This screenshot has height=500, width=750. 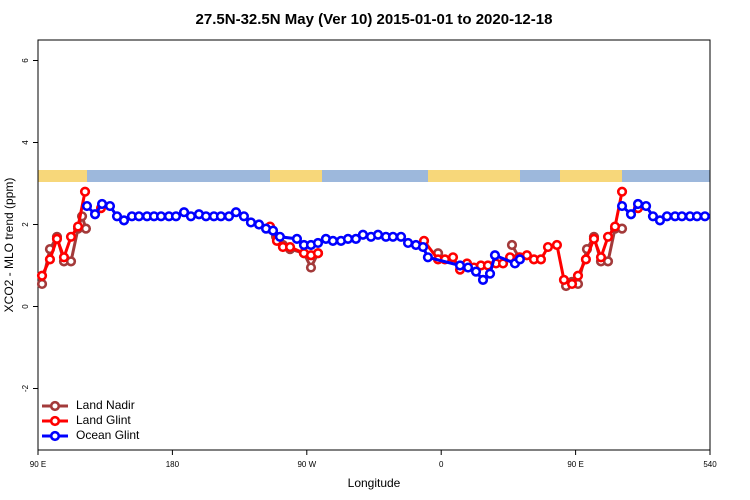 I want to click on legend-label: Ocean Glint, so click(x=108, y=435).